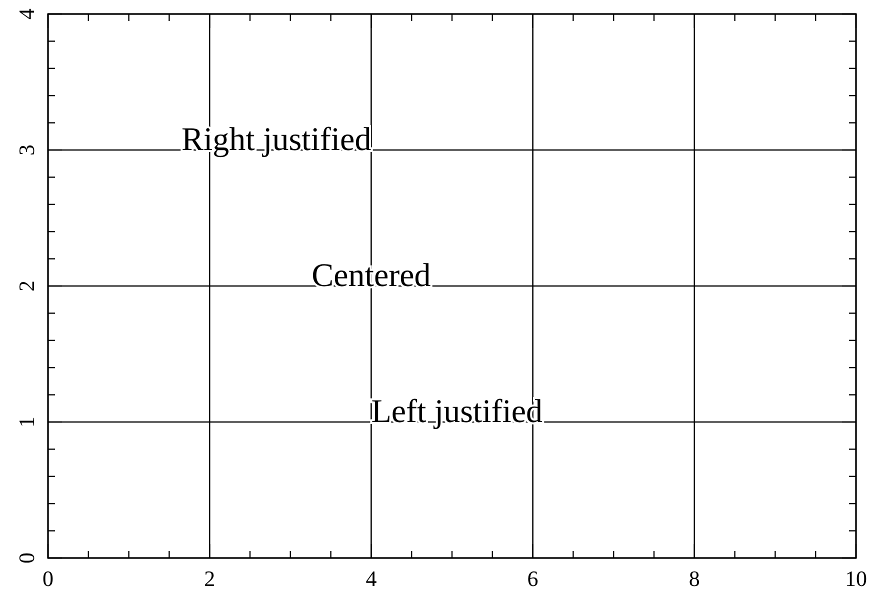 The image size is (874, 596). I want to click on x-tick-label: 2, so click(210, 578).